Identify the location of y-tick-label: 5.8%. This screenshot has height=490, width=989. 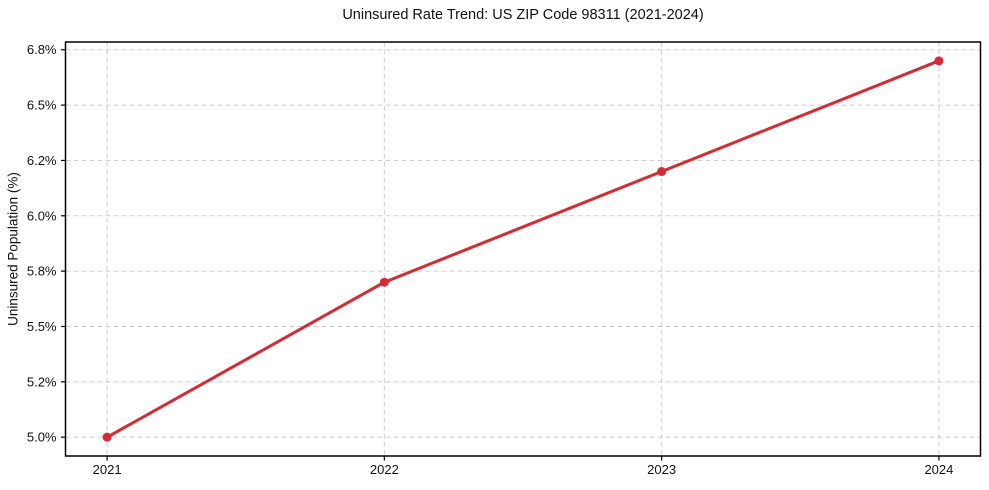
(42, 271).